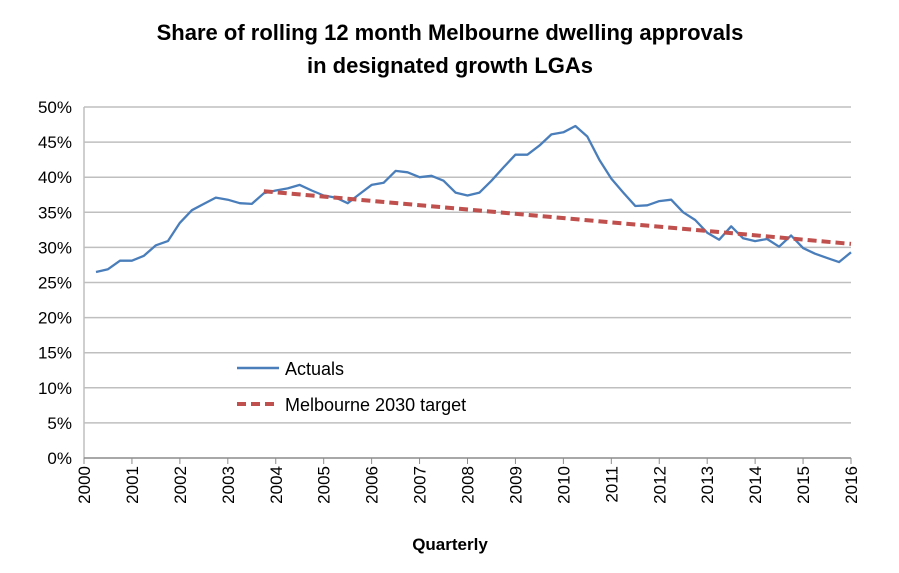 This screenshot has height=573, width=899. I want to click on x-tick-label: 2010, so click(563, 485).